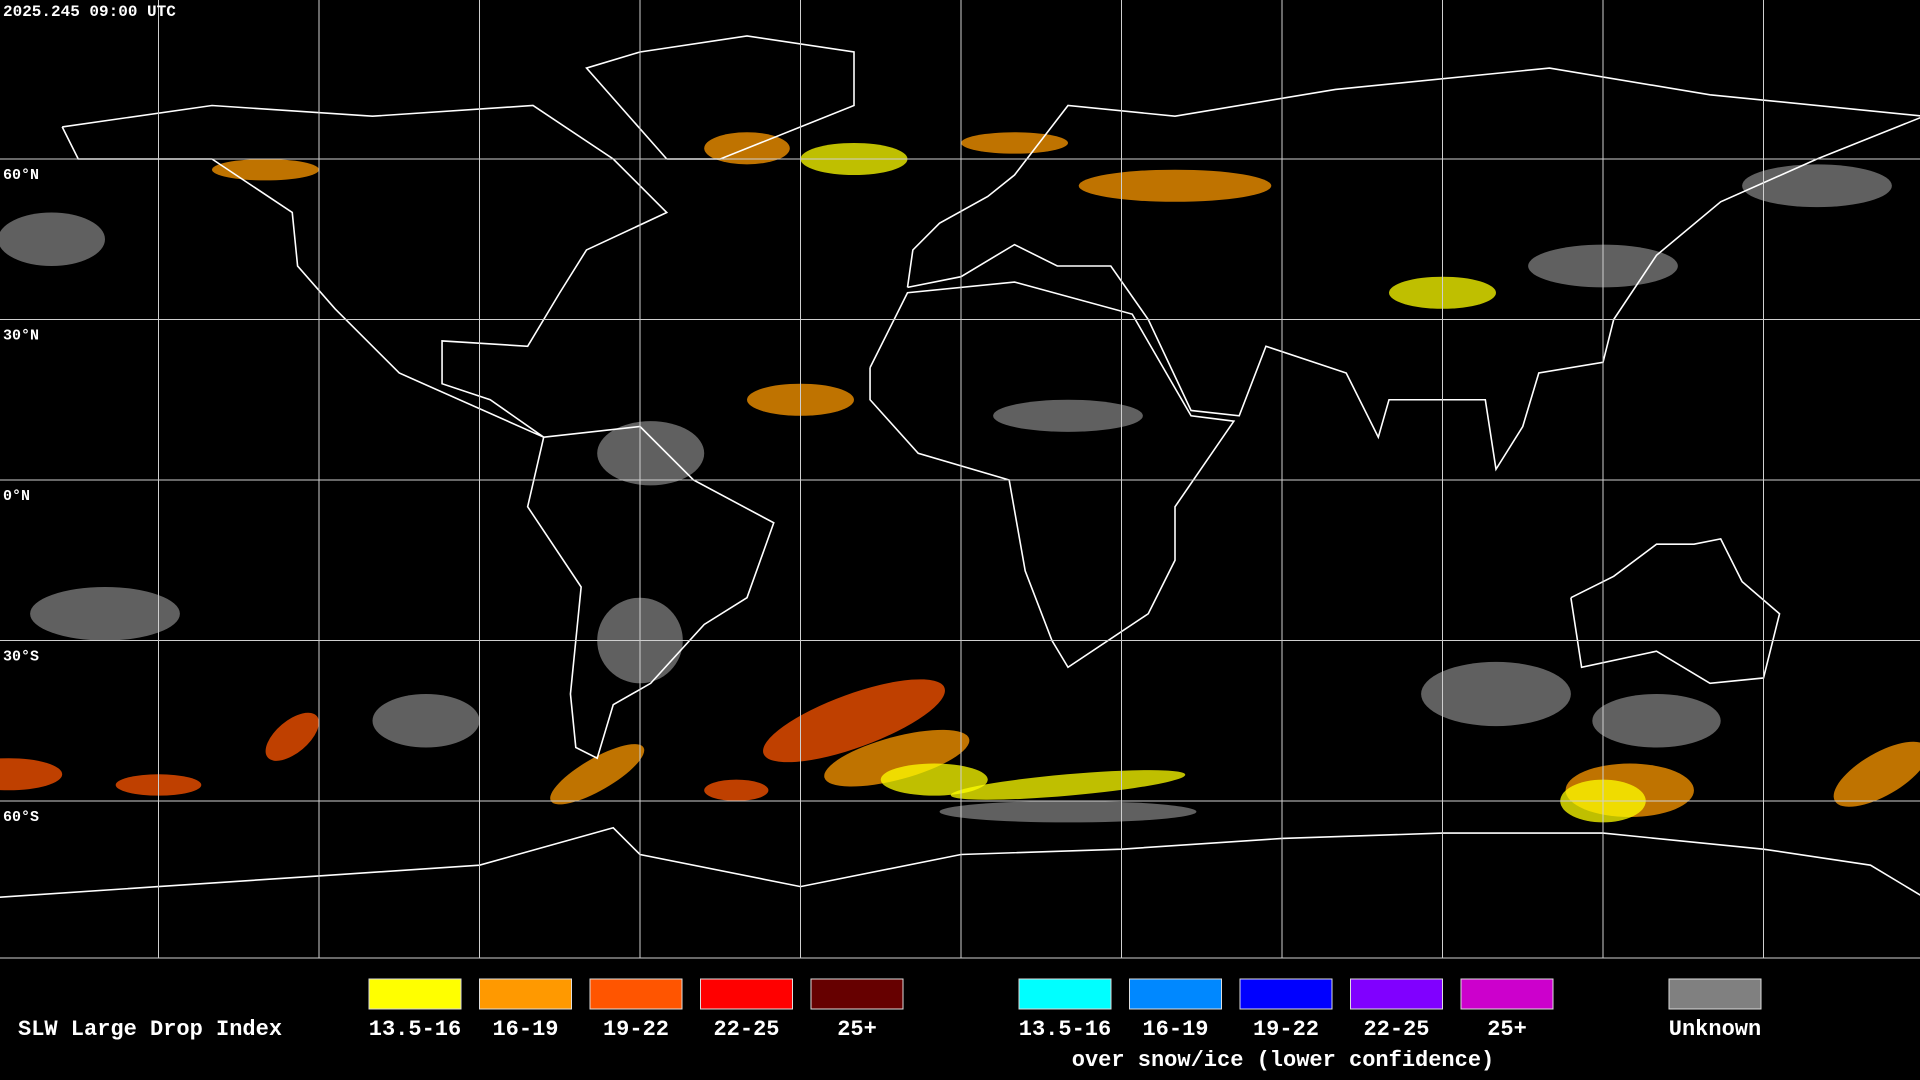  Describe the element at coordinates (16, 496) in the screenshot. I see `latitude-label: 0°N` at that location.